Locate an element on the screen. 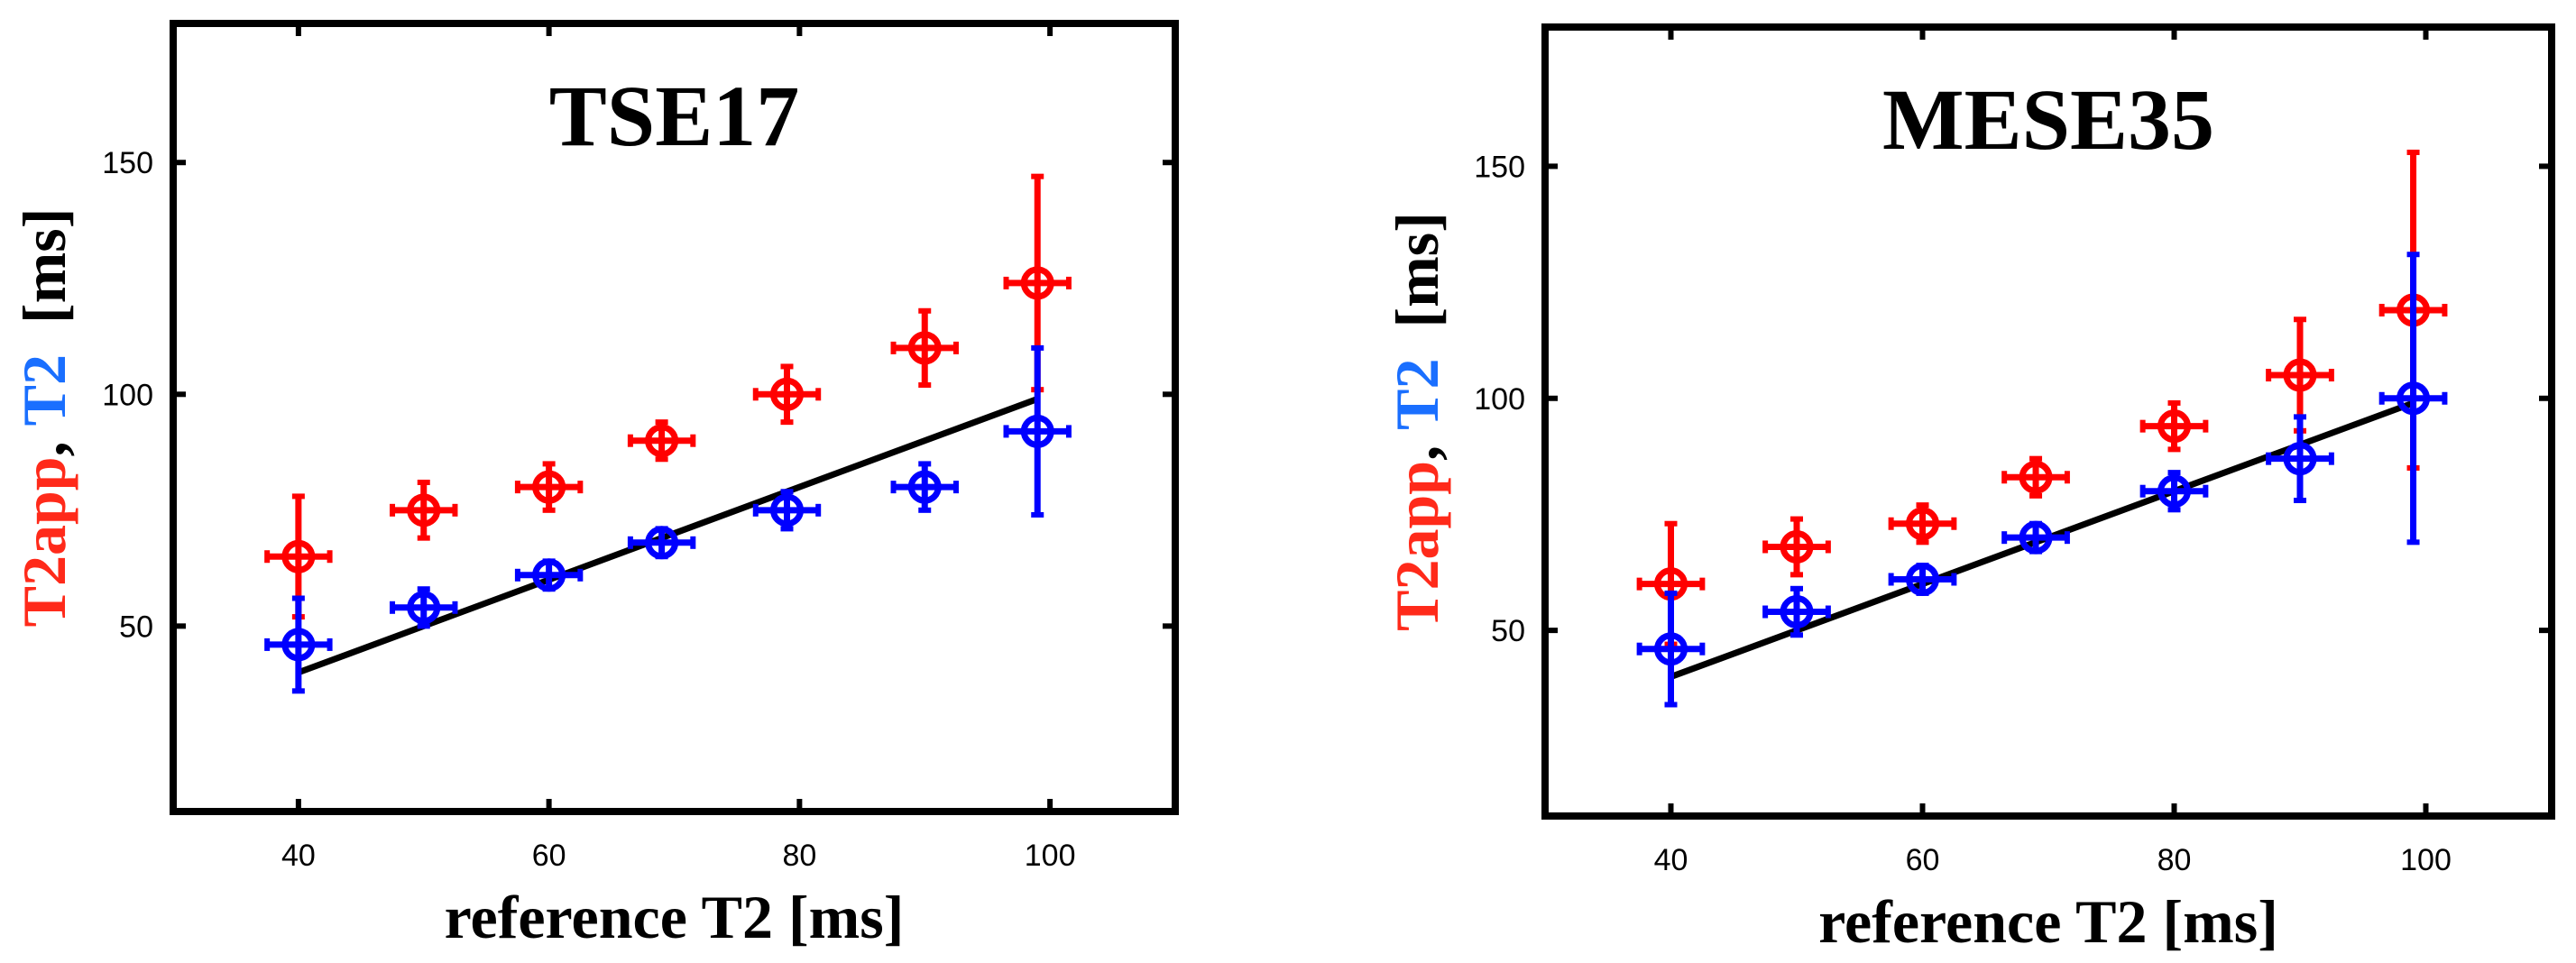 This screenshot has width=2576, height=963. chart-title: TSE17 is located at coordinates (674, 116).